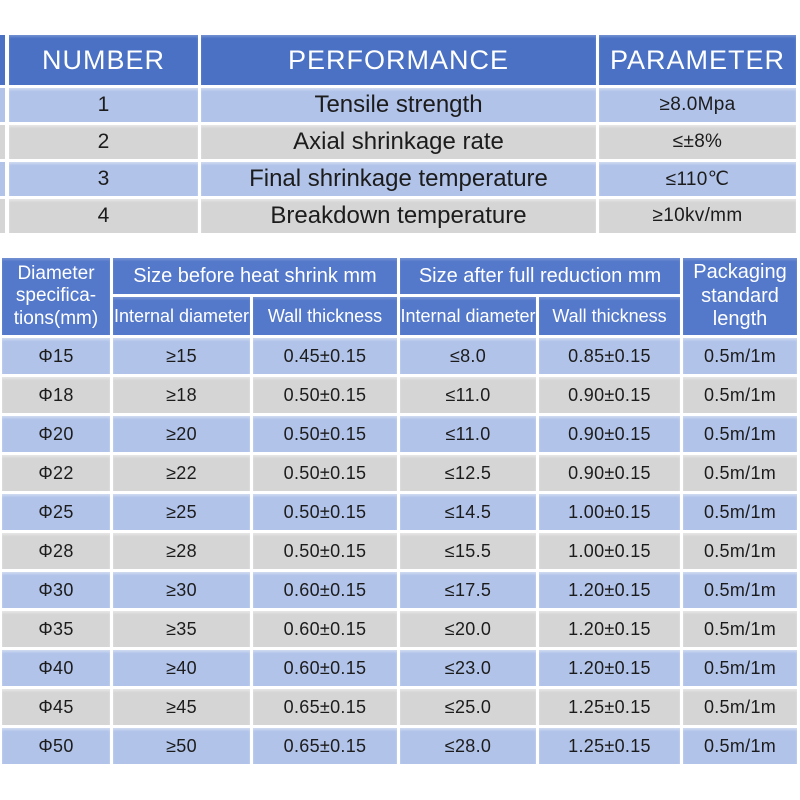  I want to click on perf-cell-number: 3, so click(103, 179).